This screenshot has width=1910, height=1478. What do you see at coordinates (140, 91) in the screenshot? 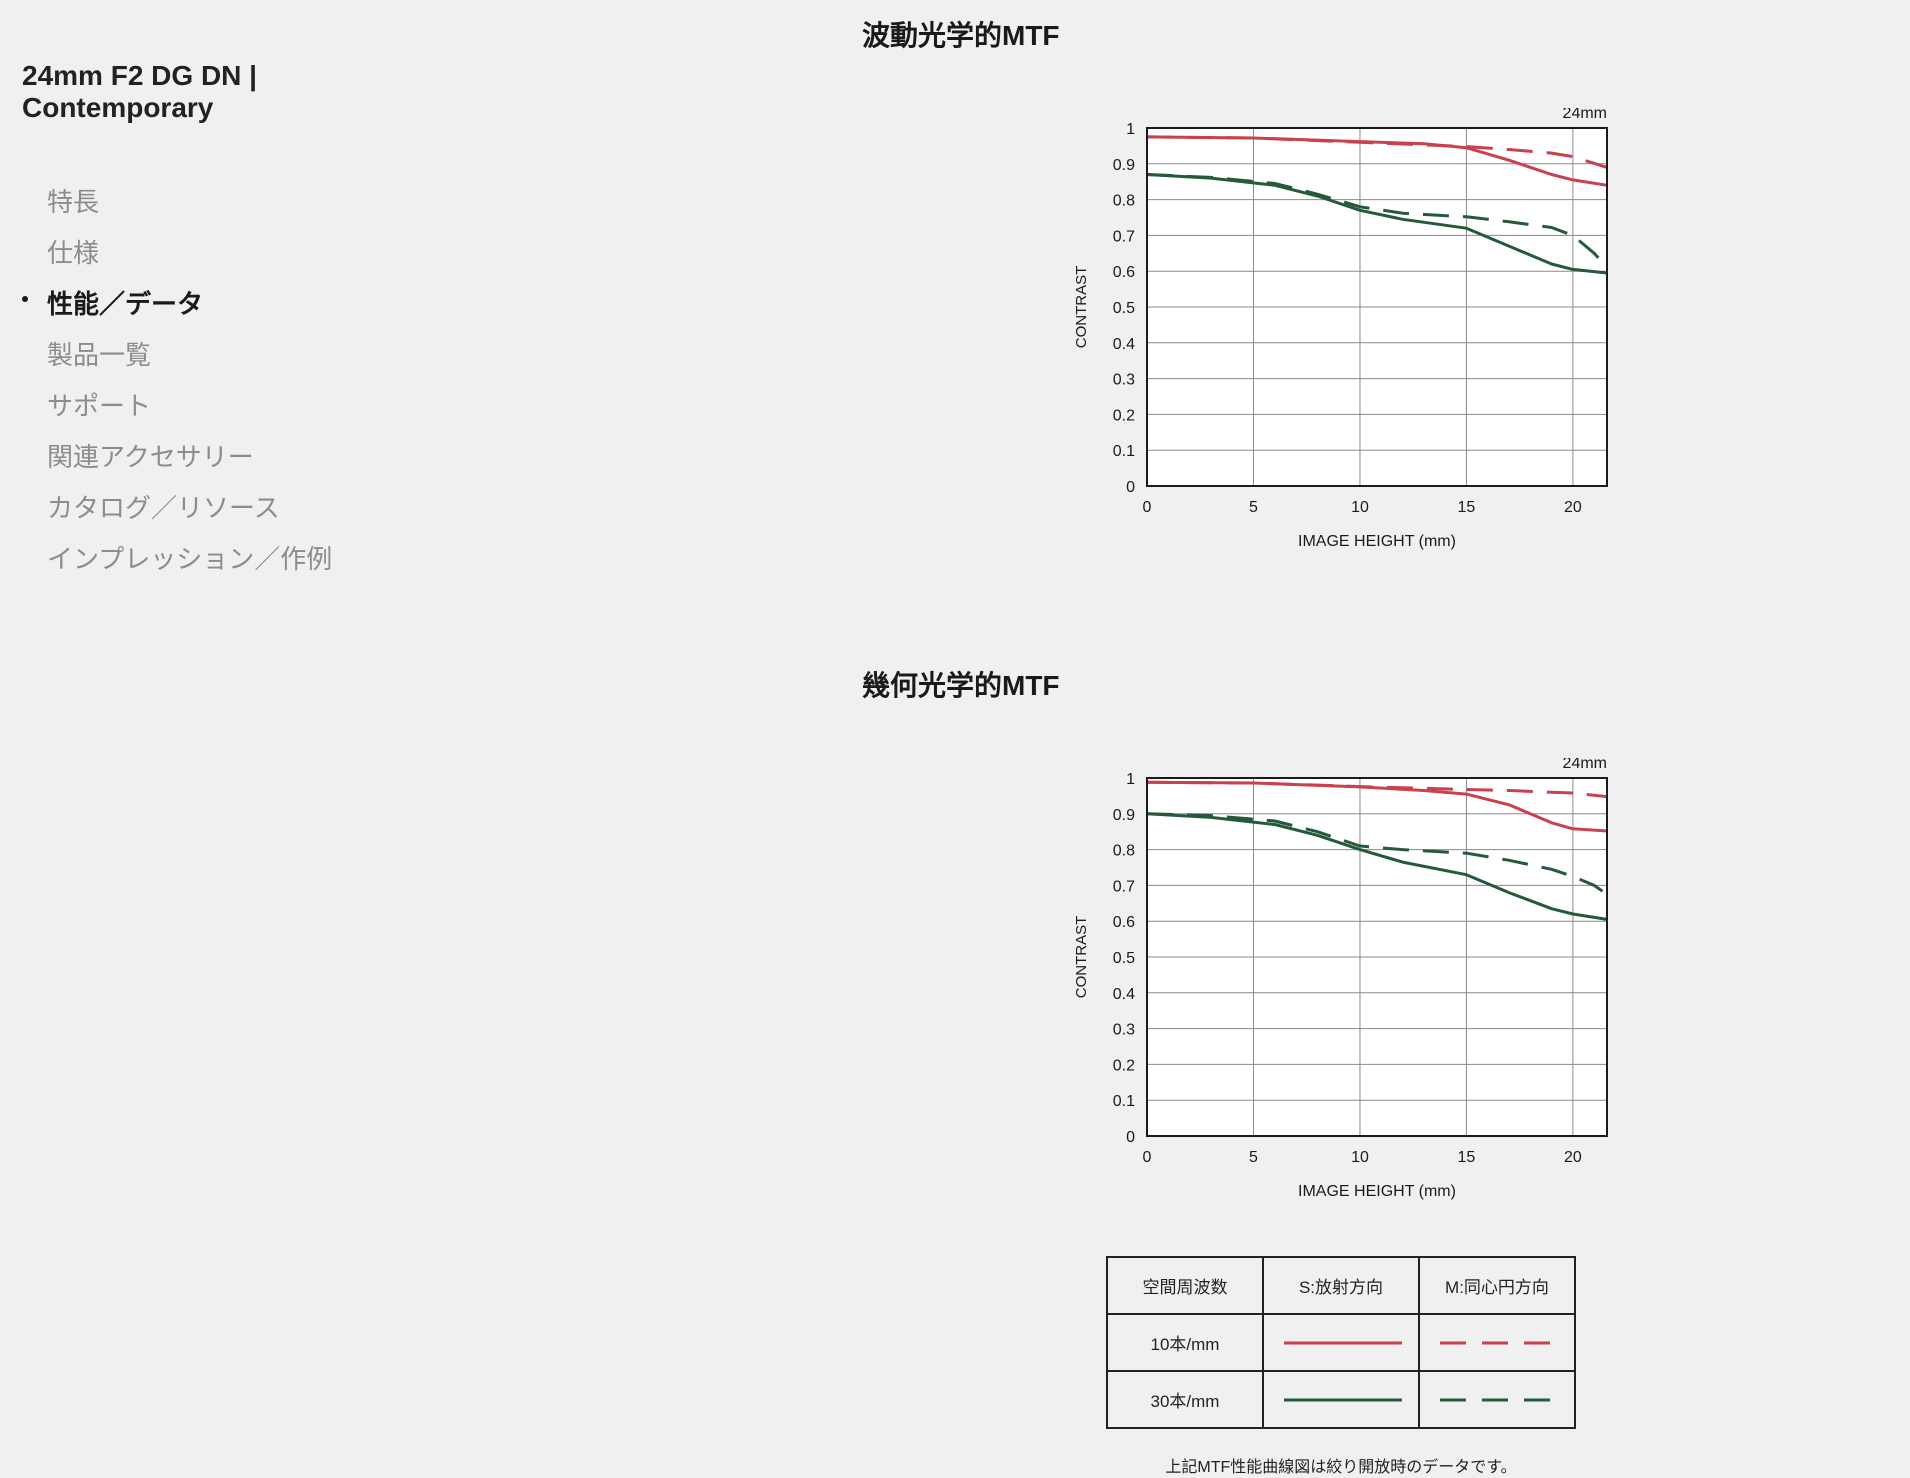
I see `product-title: 24mm F2 DG DN | Contemporary` at bounding box center [140, 91].